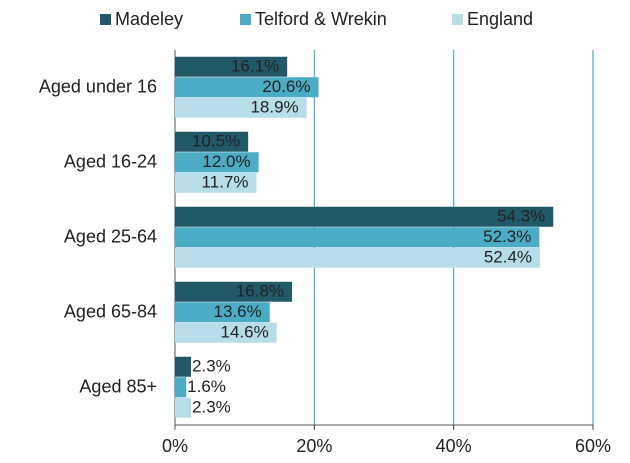 The width and height of the screenshot is (630, 463). Describe the element at coordinates (286, 86) in the screenshot. I see `value-label: 20.6%` at that location.